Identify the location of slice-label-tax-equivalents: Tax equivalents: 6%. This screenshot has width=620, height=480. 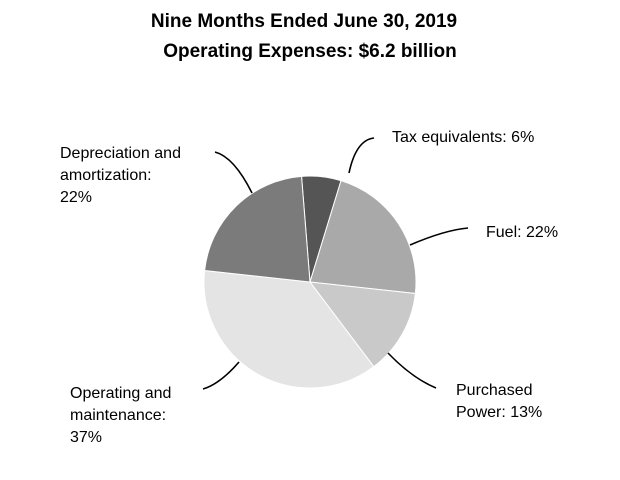
(463, 137).